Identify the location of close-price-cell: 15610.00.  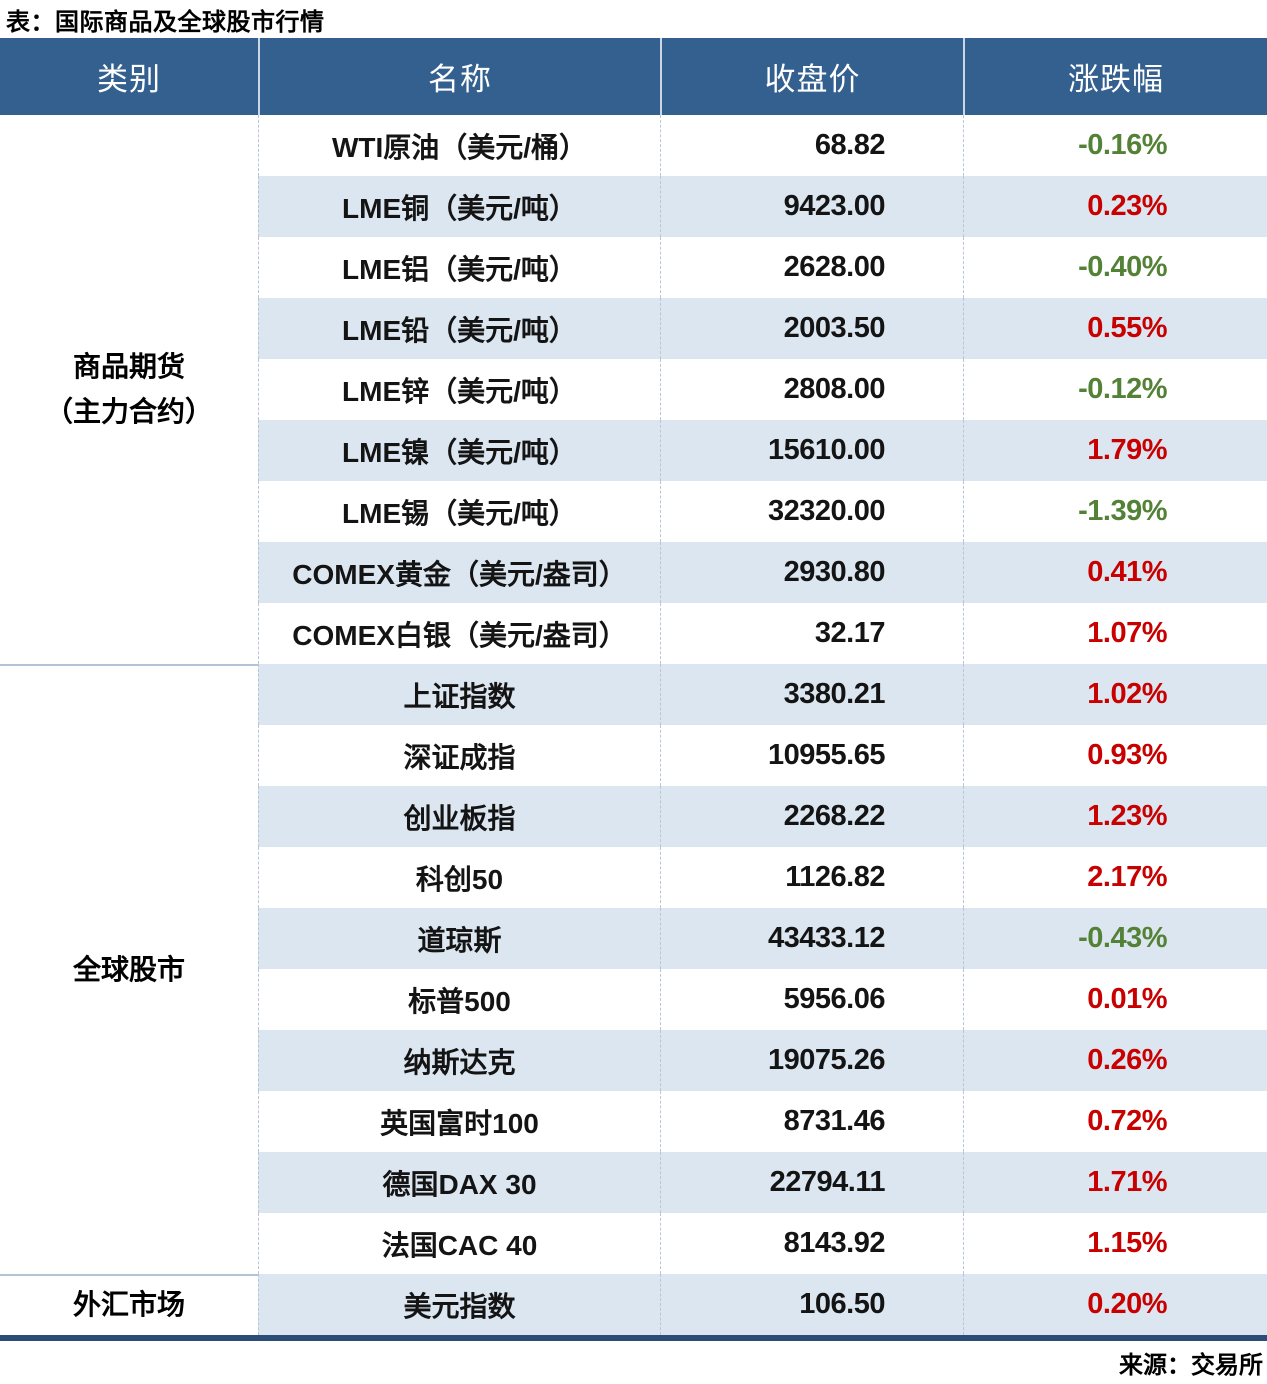
(811, 450).